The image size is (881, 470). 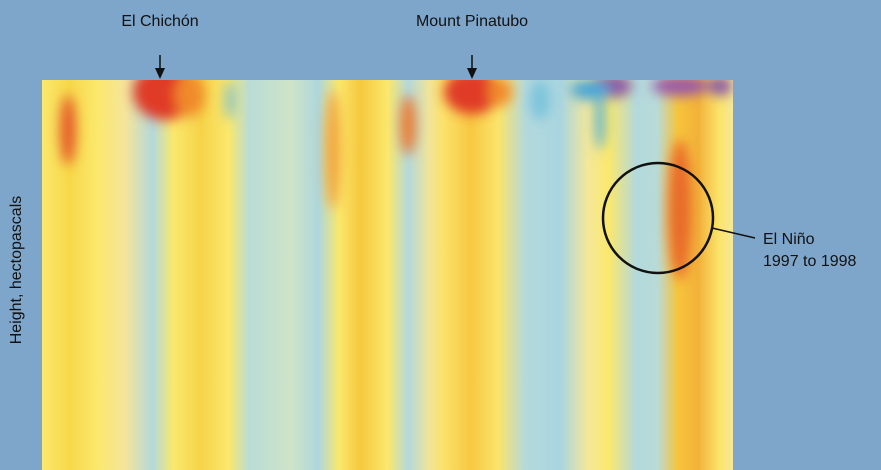 I want to click on y-axis-label: Height, hectopascals, so click(x=16, y=270).